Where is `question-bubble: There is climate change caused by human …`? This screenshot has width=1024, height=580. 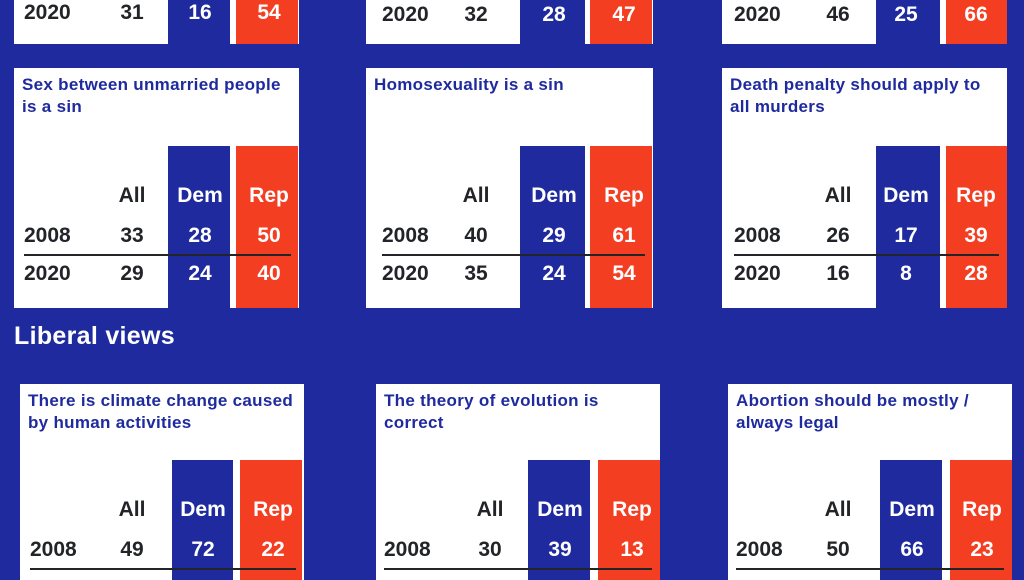
question-bubble: There is climate change caused by human … is located at coordinates (162, 422).